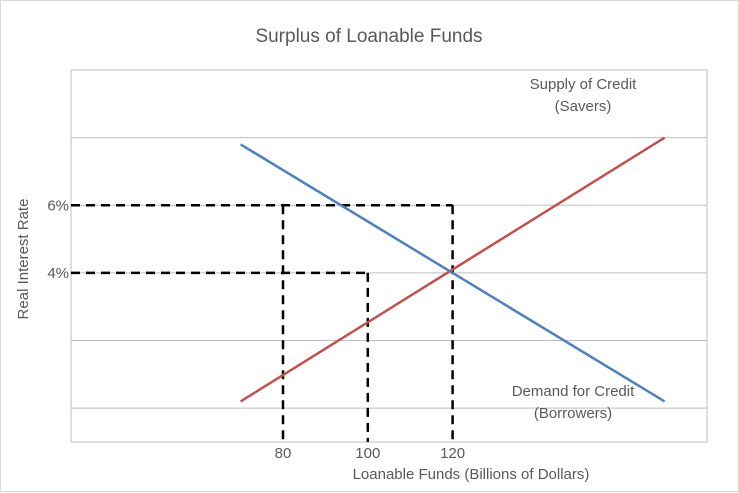 The width and height of the screenshot is (739, 493). What do you see at coordinates (573, 391) in the screenshot?
I see `demand-label-line-1: Demand for Credit` at bounding box center [573, 391].